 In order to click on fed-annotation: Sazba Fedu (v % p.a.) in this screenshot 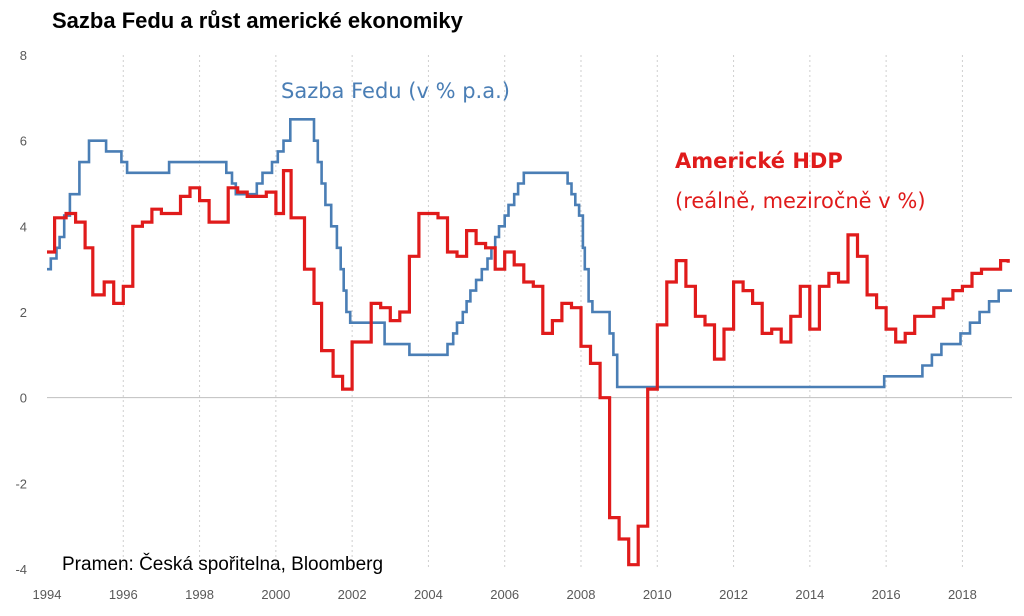, I will do `click(395, 91)`.